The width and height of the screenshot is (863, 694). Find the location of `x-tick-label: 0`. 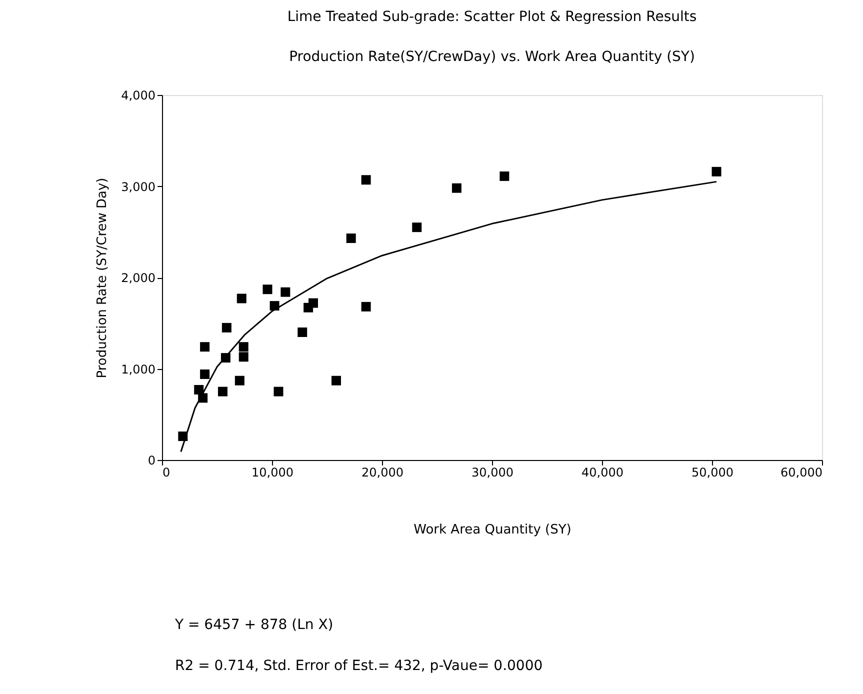

x-tick-label: 0 is located at coordinates (166, 473).